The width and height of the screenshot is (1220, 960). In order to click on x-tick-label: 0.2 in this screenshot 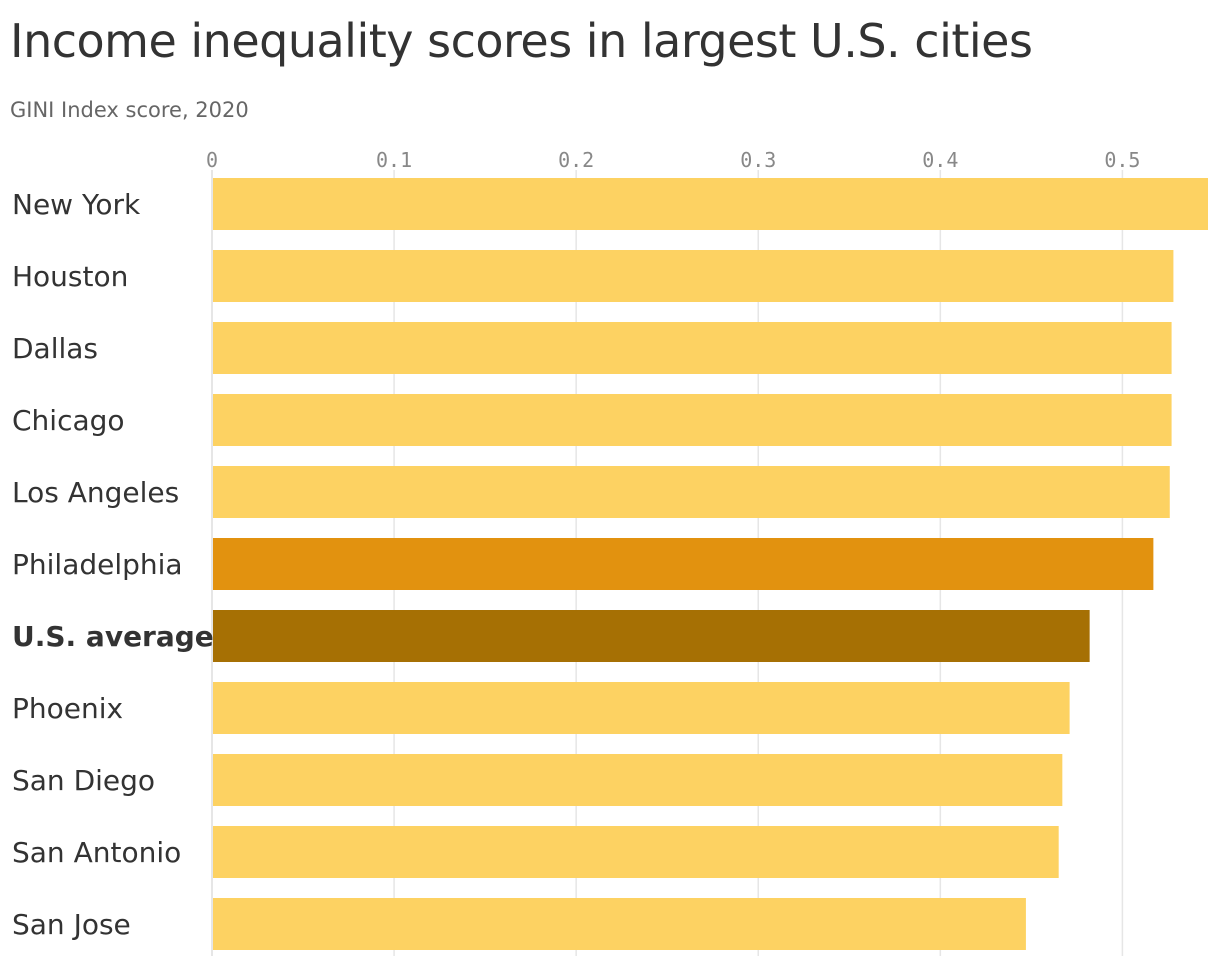, I will do `click(576, 160)`.